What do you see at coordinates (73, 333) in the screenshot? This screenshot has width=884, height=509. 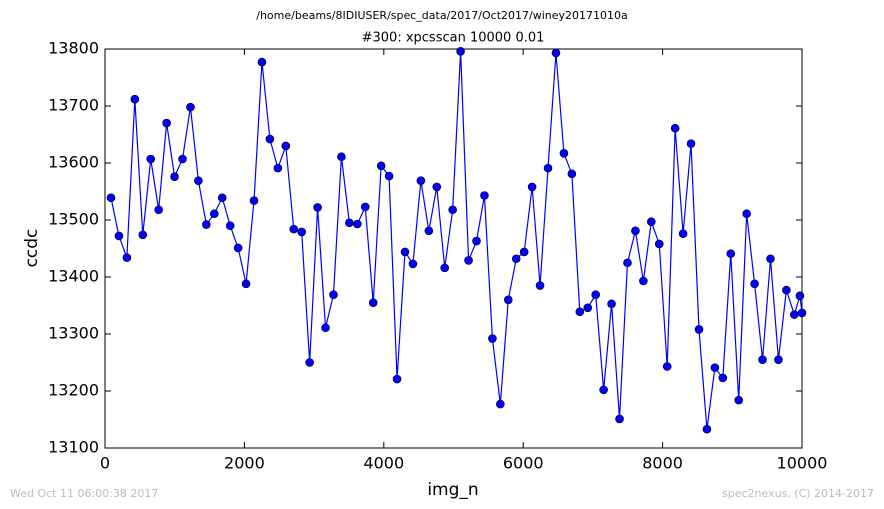 I see `y-tick-label: 13300` at bounding box center [73, 333].